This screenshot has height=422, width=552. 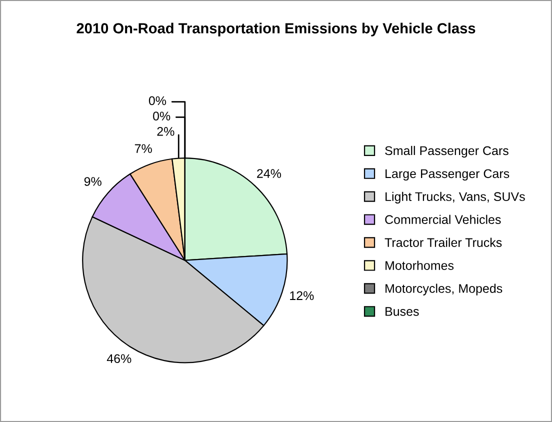 I want to click on legend-label: Tractor Trailer Trucks, so click(x=443, y=242).